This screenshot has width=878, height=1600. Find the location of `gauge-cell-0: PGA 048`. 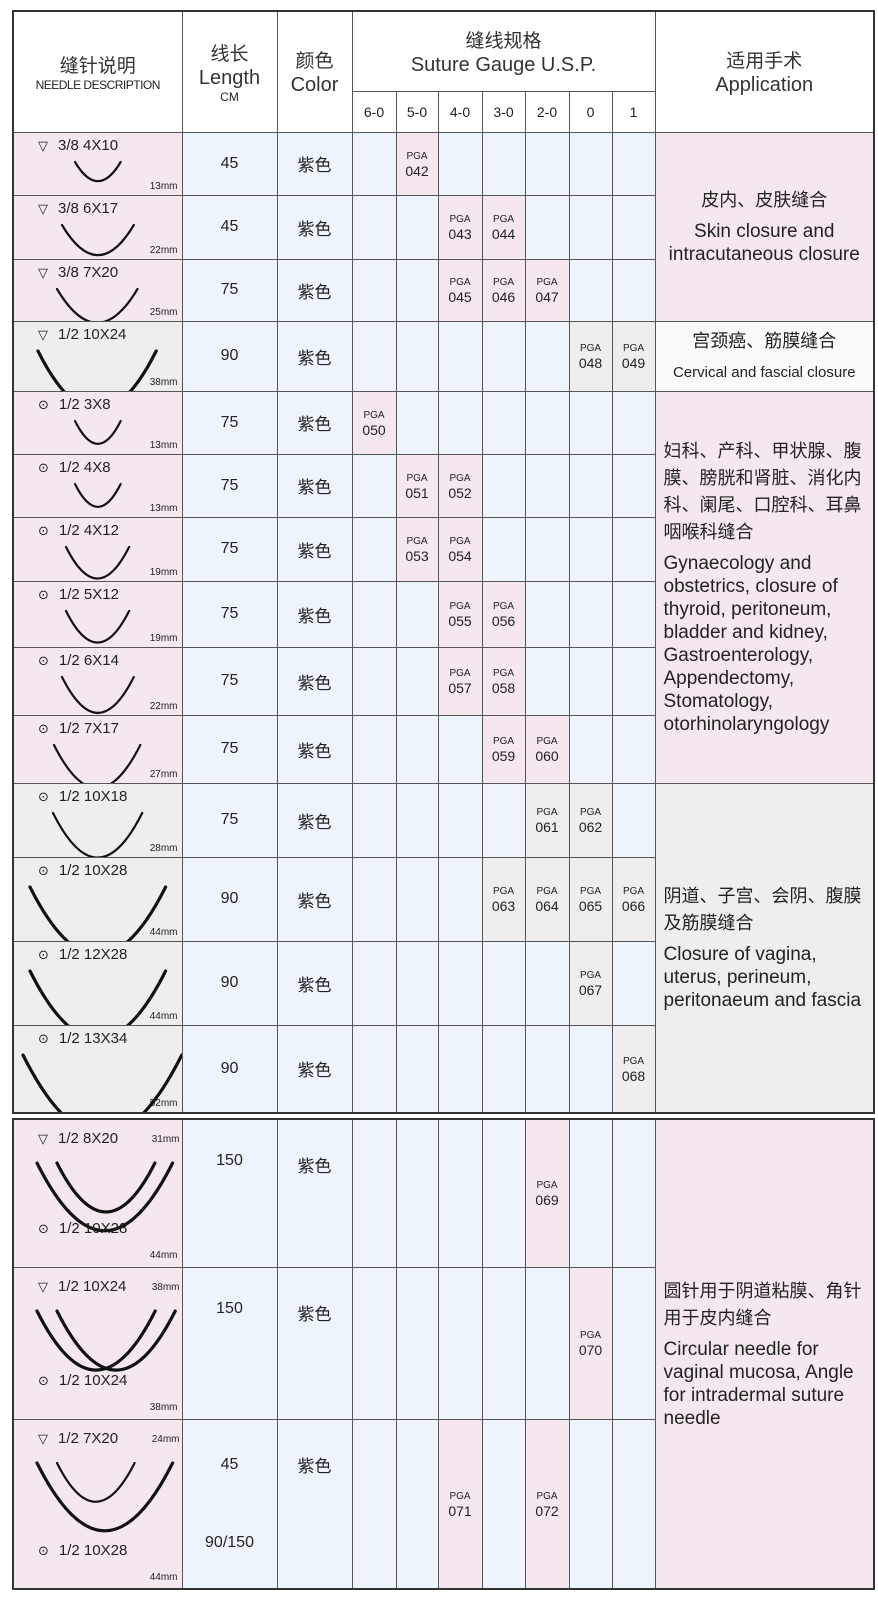

gauge-cell-0: PGA 048 is located at coordinates (590, 356).